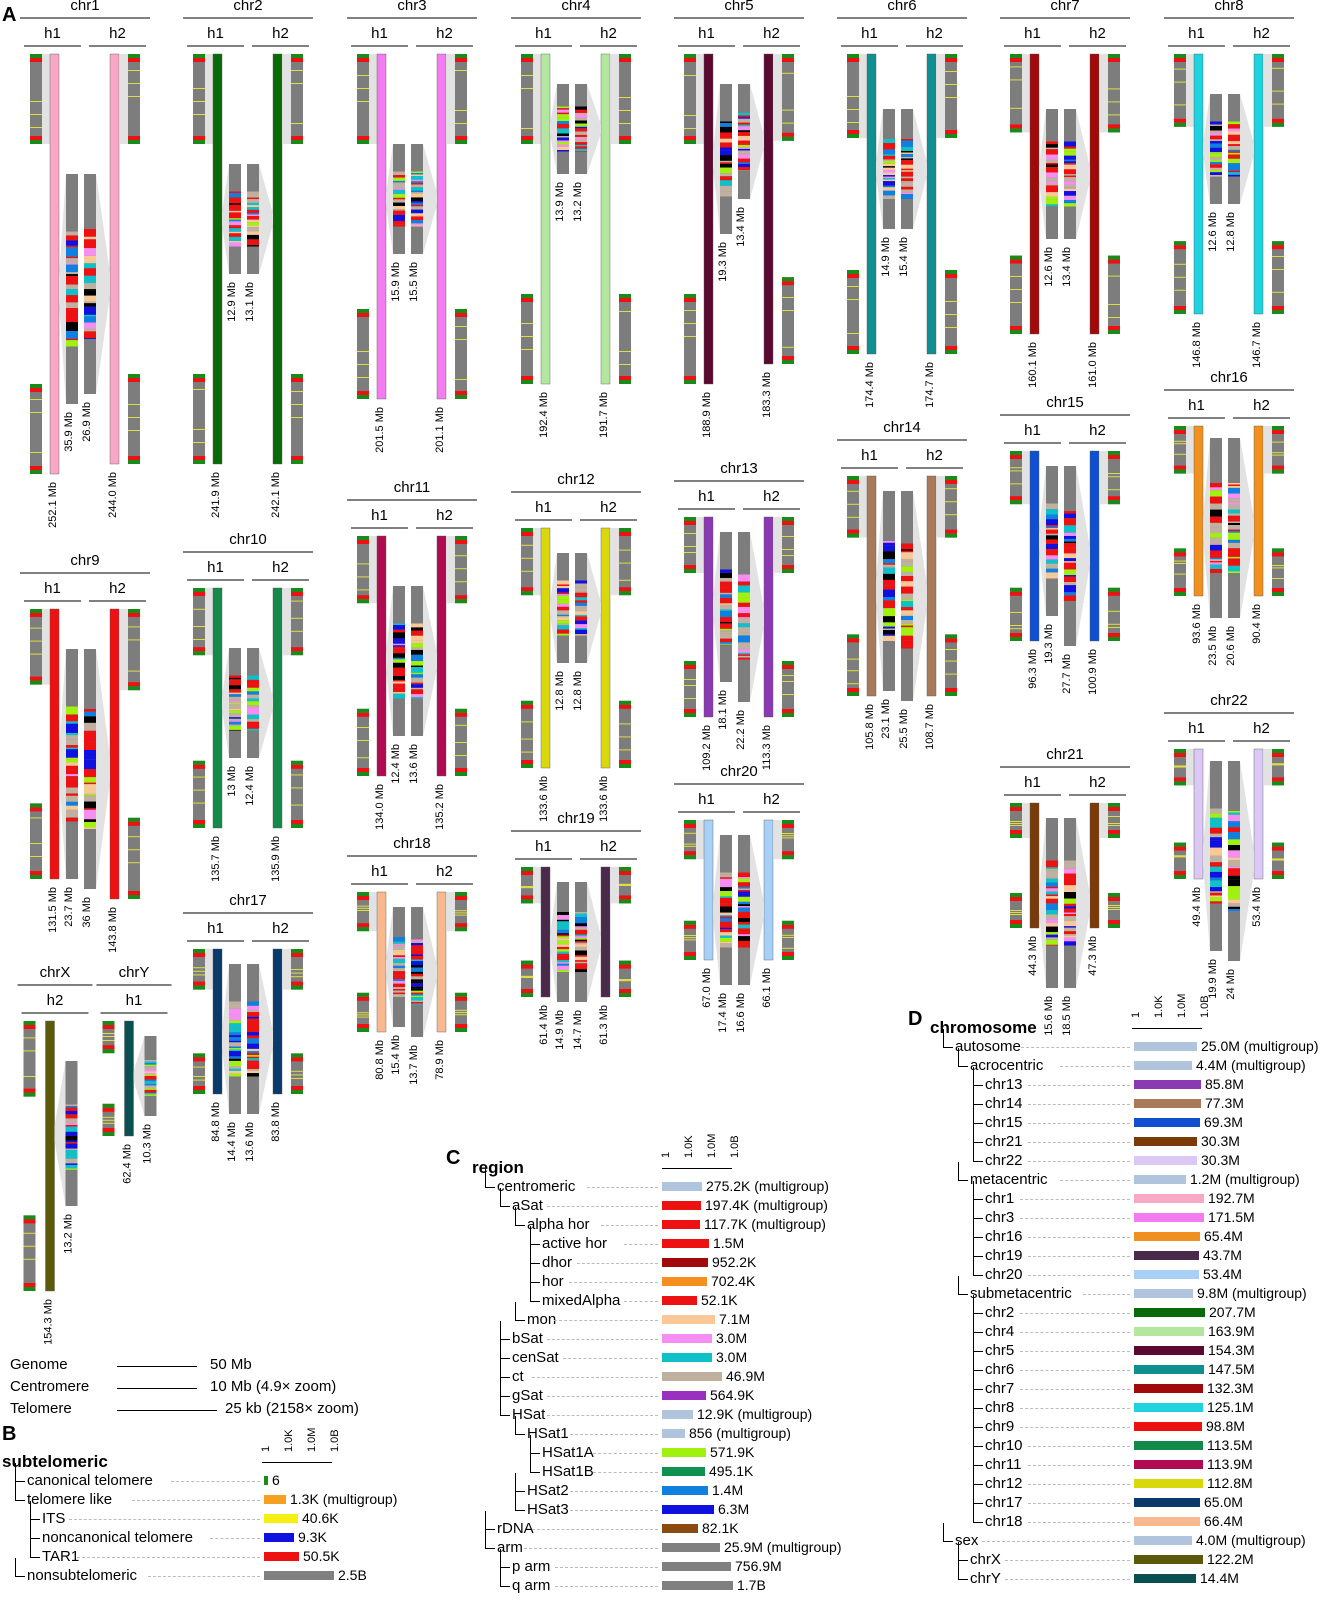 This screenshot has width=1335, height=1616. I want to click on chromosome-name: chr17, so click(248, 900).